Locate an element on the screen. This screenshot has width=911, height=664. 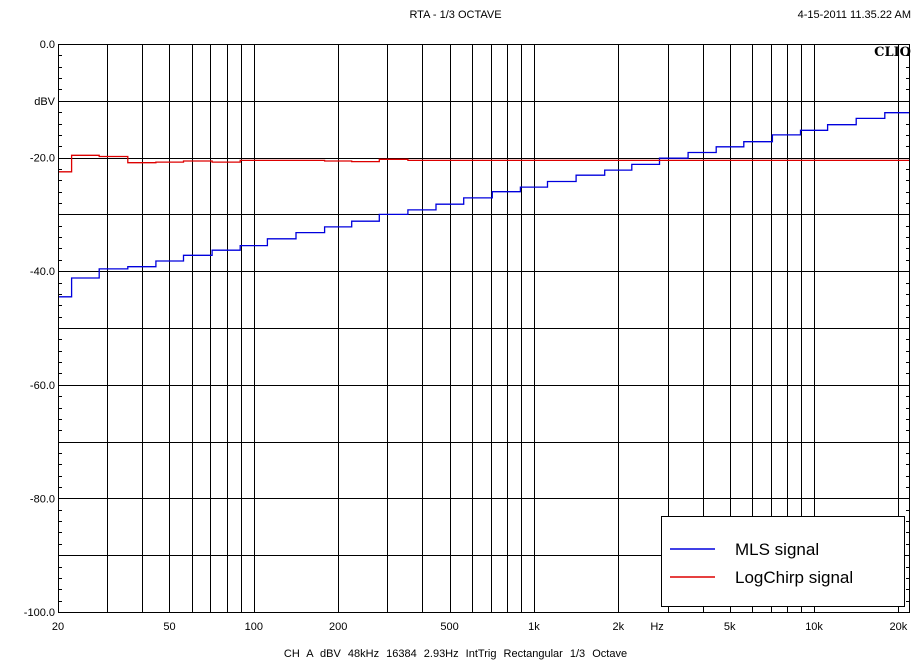
y-axis-title: dBV is located at coordinates (44, 102).